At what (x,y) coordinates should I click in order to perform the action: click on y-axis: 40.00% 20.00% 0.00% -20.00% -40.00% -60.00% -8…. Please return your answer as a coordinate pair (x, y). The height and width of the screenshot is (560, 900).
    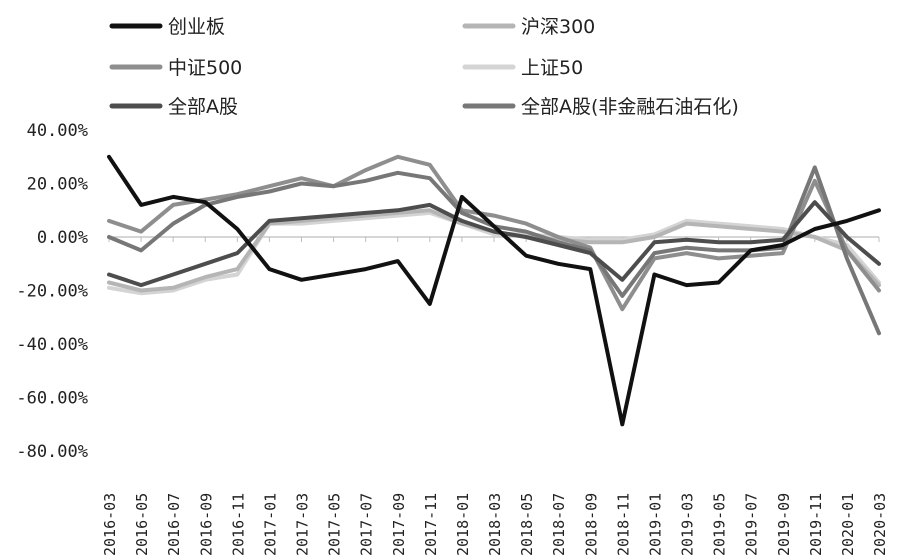
    Looking at the image, I should click on (52, 291).